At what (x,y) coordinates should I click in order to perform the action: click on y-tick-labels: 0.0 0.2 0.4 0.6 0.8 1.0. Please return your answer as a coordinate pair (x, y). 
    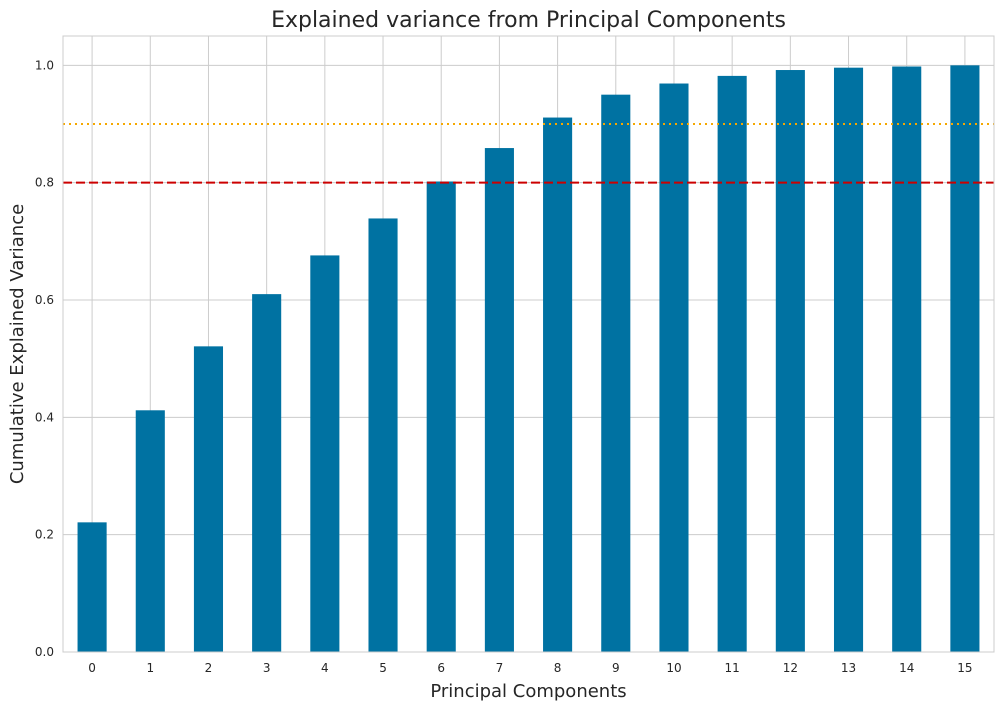
    Looking at the image, I should click on (44, 358).